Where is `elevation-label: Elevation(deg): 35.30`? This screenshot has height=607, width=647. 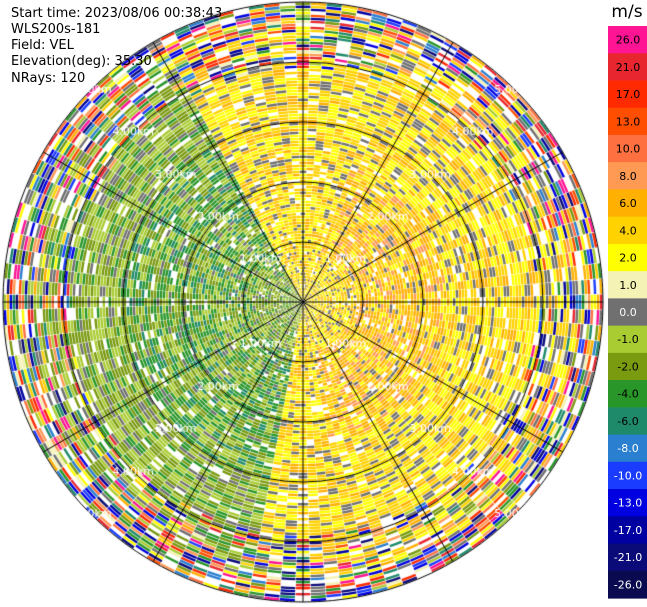
elevation-label: Elevation(deg): 35.30 is located at coordinates (81, 61).